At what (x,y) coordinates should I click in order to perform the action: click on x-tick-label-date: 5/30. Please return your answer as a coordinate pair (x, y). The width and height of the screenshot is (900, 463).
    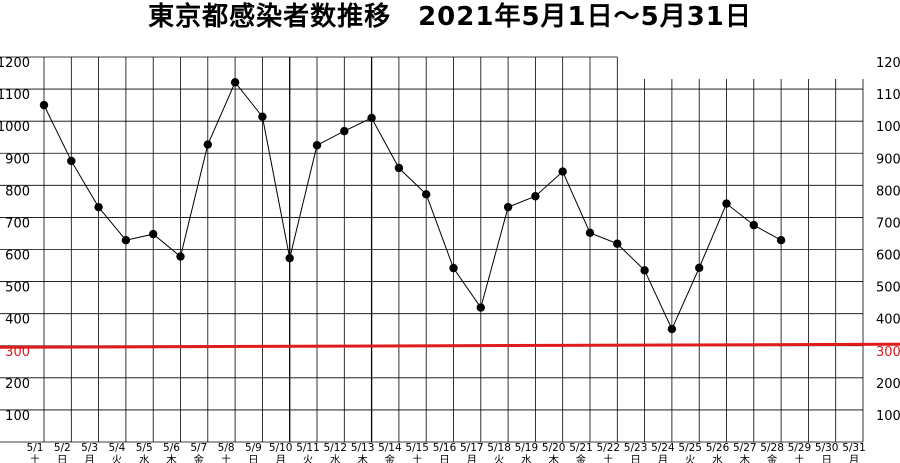
    Looking at the image, I should click on (827, 448).